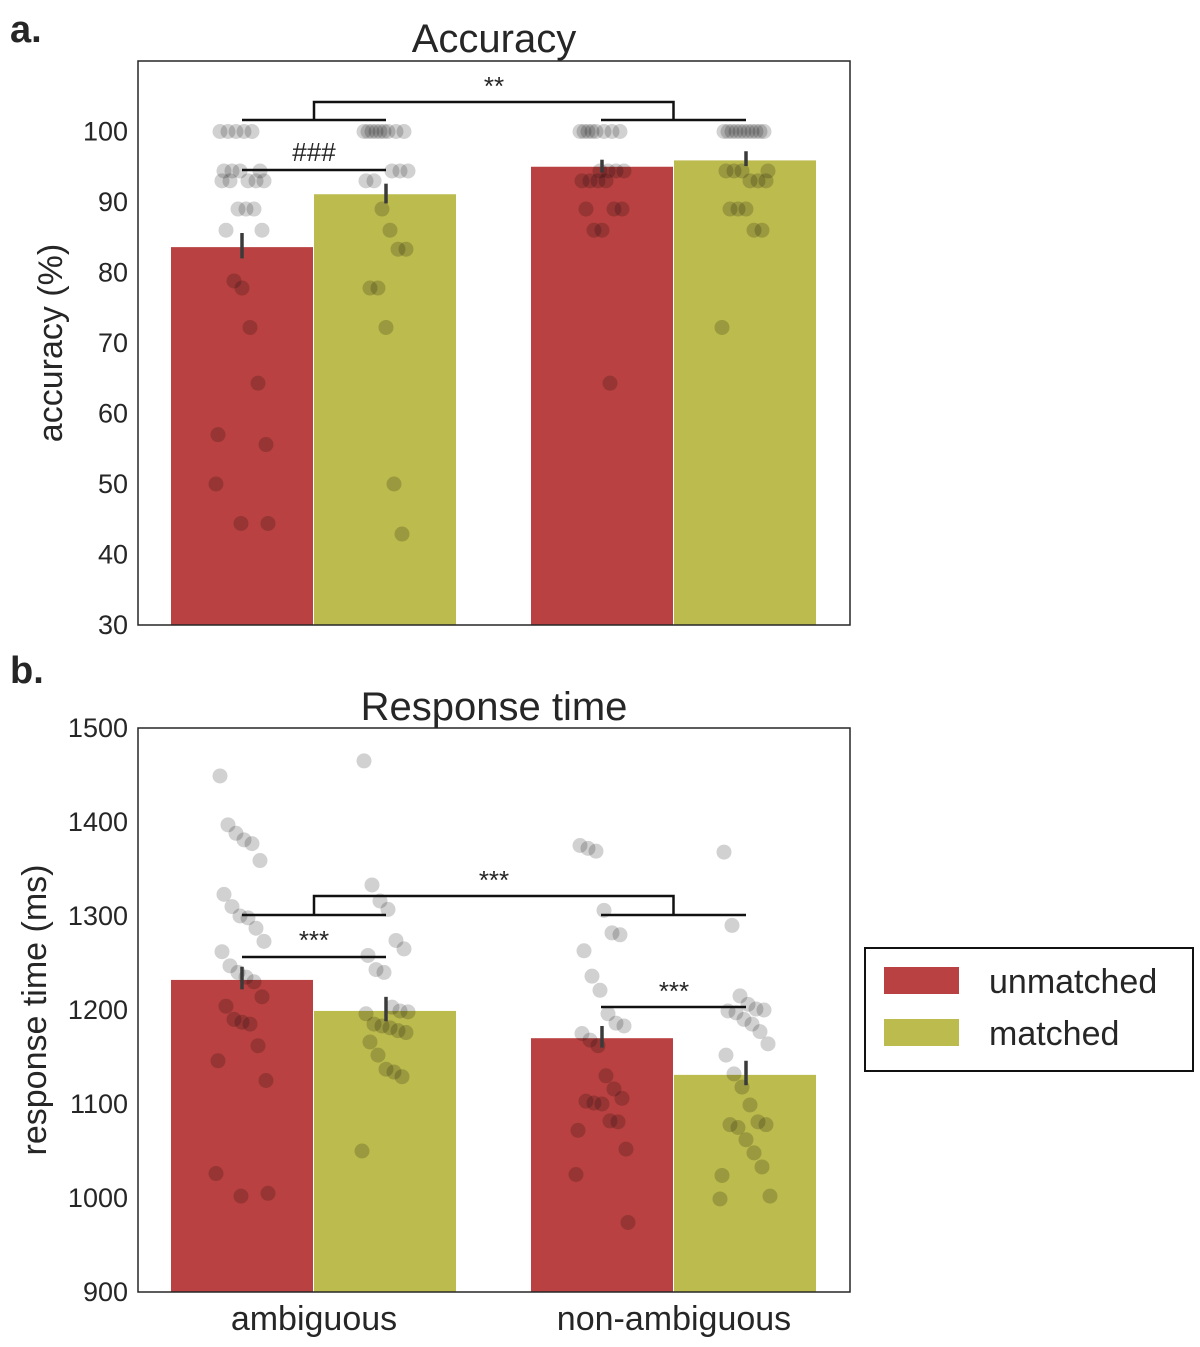 Image resolution: width=1200 pixels, height=1347 pixels. Describe the element at coordinates (98, 1198) in the screenshot. I see `y-tick-label: 1000` at that location.